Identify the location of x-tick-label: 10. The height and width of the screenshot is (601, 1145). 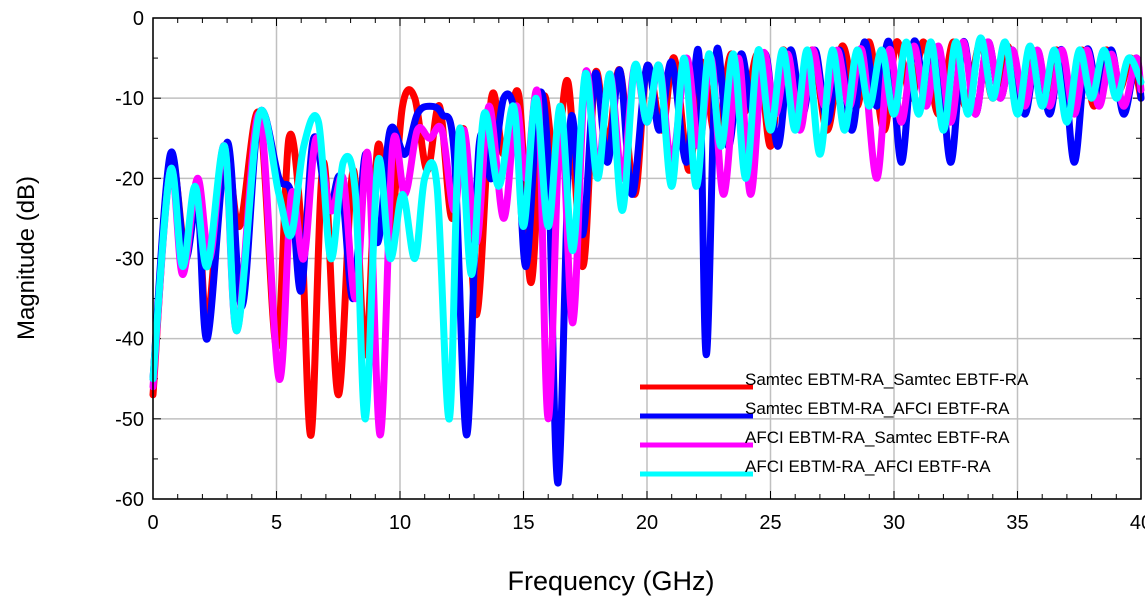
(400, 523).